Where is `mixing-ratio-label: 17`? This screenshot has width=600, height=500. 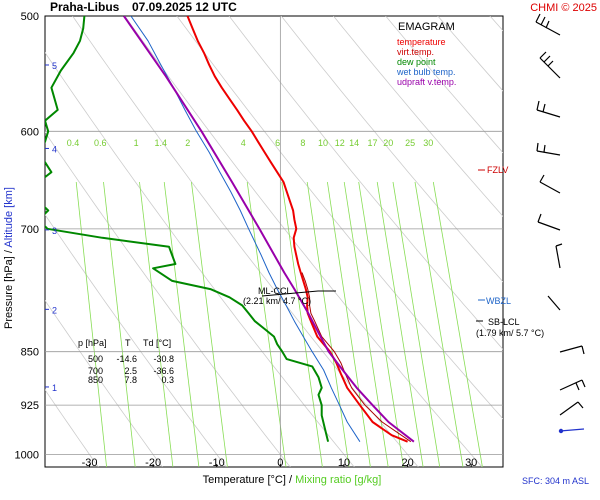
mixing-ratio-label: 17 is located at coordinates (373, 143).